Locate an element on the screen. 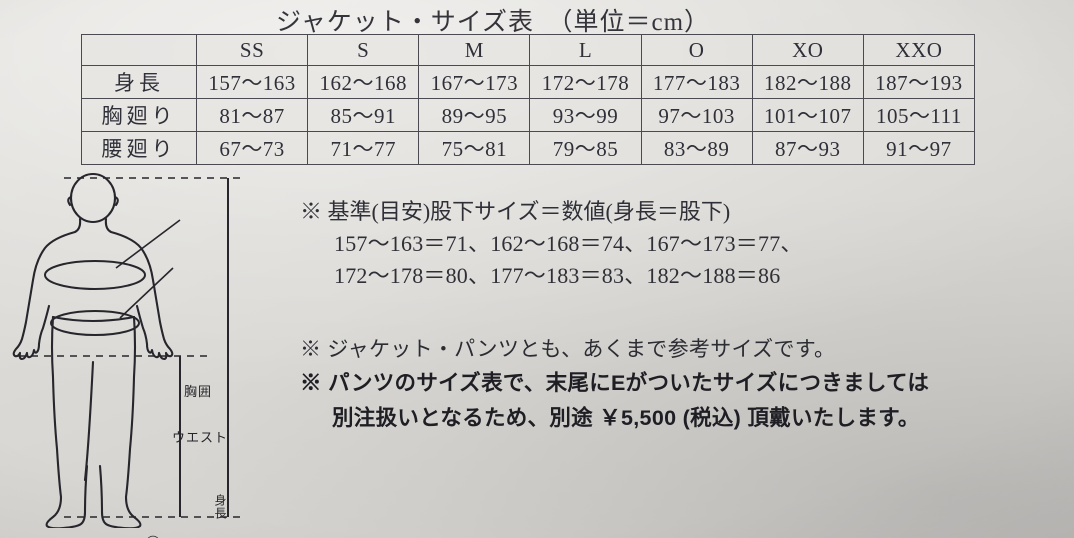 Image resolution: width=1074 pixels, height=538 pixels. chest-label: 胸囲 is located at coordinates (198, 391).